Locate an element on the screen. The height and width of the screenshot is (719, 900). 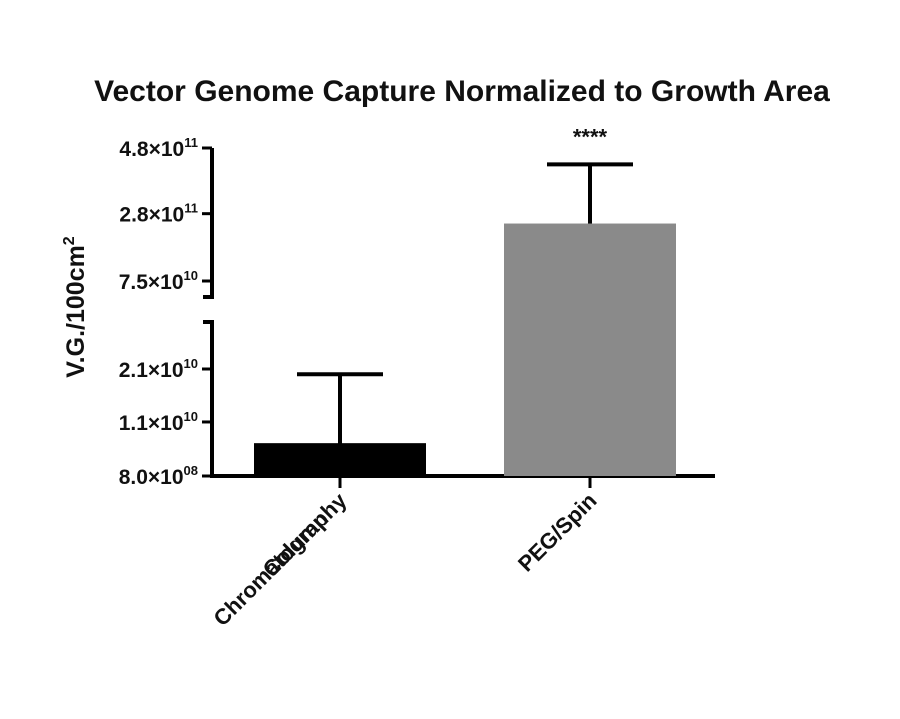
y-tick-label: 8.0×1008 is located at coordinates (158, 476).